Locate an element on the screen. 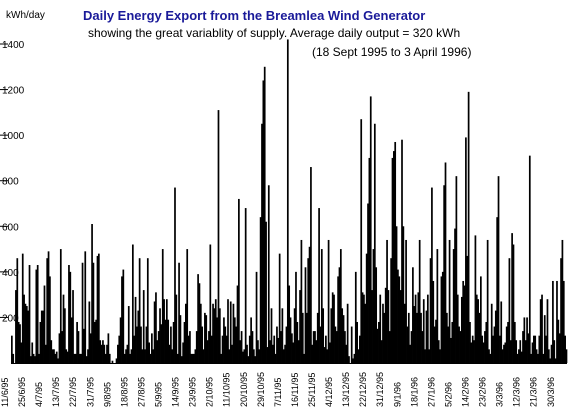 This screenshot has width=571, height=409. x-tick-label: 31/7/95 is located at coordinates (90, 392).